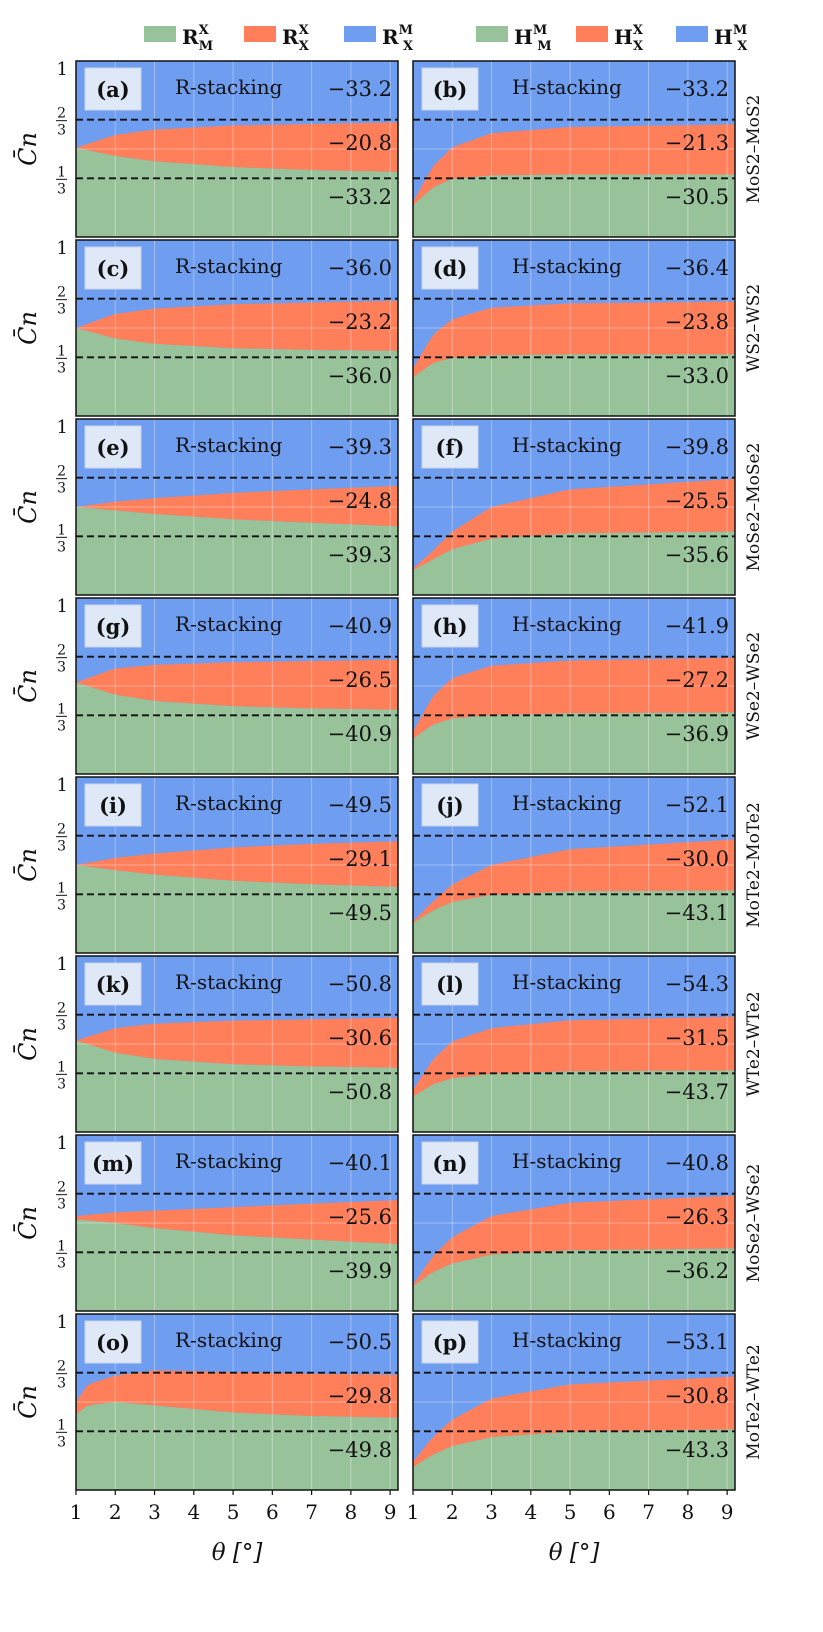  What do you see at coordinates (609, 1512) in the screenshot?
I see `x-tick-label: 6` at bounding box center [609, 1512].